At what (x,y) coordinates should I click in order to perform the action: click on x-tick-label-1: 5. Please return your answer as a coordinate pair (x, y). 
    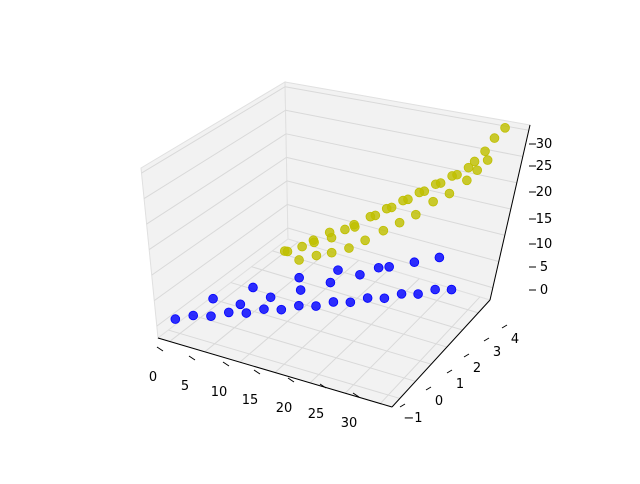
    Looking at the image, I should click on (185, 386).